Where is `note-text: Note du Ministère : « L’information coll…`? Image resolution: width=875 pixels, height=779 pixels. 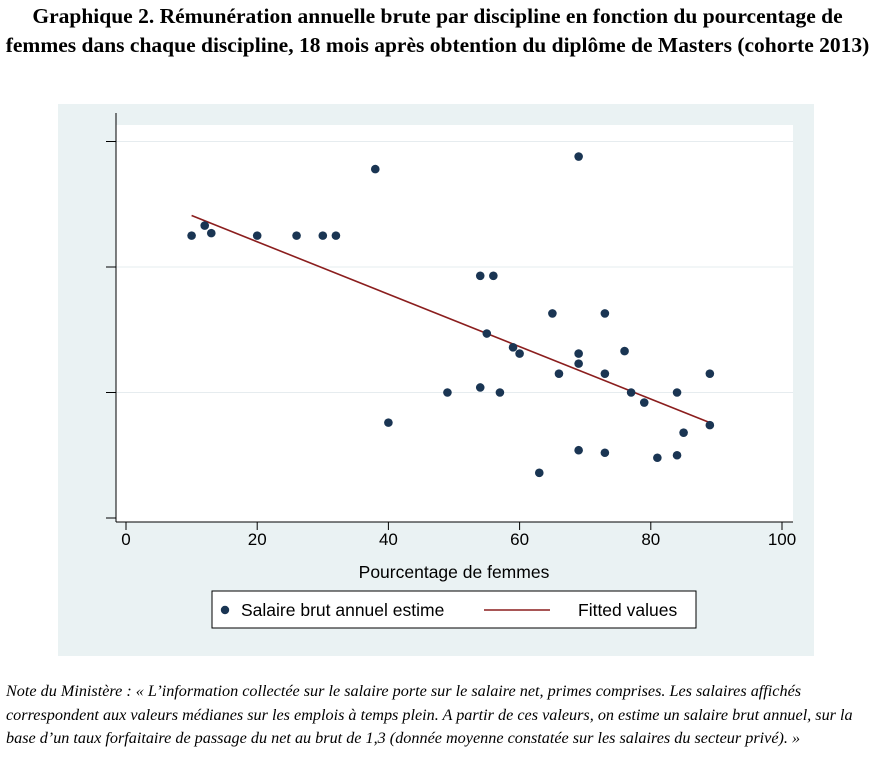
note-text: Note du Ministère : « L’information coll… is located at coordinates (429, 714).